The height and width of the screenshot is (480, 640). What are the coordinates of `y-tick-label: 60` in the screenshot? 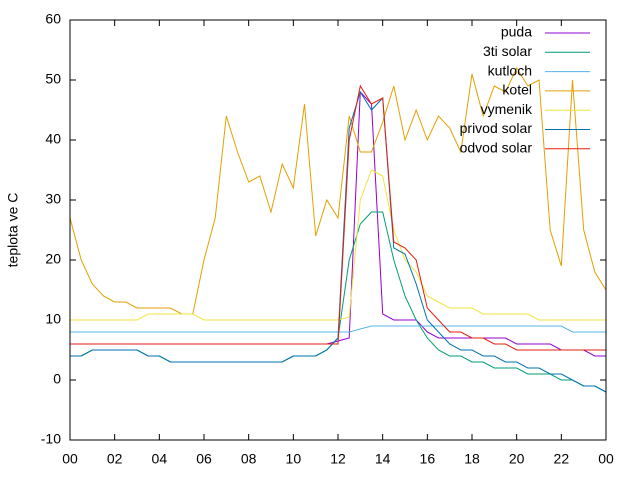 It's located at (53, 19).